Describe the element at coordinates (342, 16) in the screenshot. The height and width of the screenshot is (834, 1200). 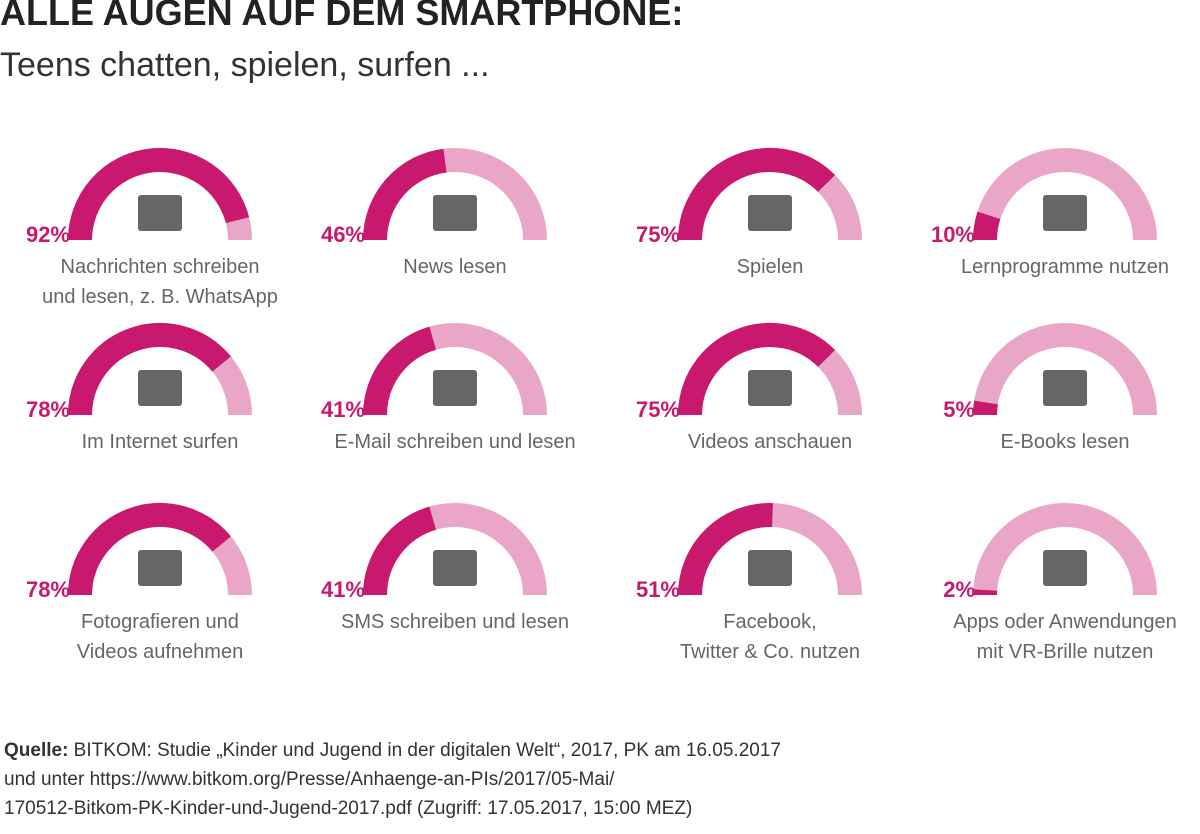
I see `chart-title: ALLE AUGEN AUF DEM SMARTPHONE:` at that location.